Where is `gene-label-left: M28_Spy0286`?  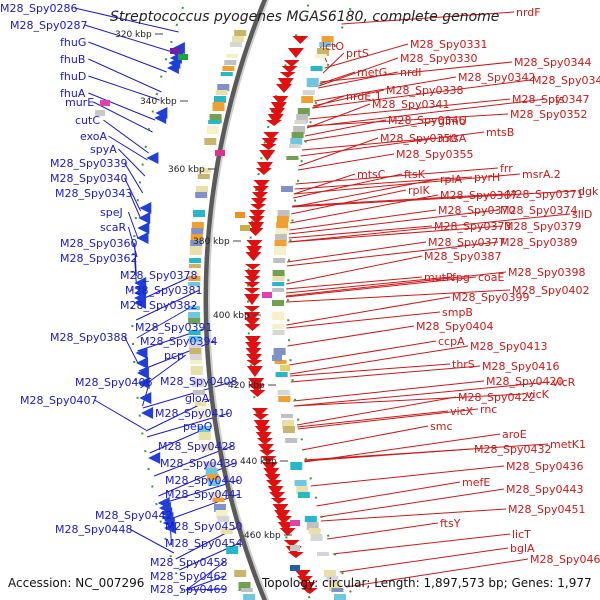
gene-label-left: M28_Spy0286 is located at coordinates (38, 8).